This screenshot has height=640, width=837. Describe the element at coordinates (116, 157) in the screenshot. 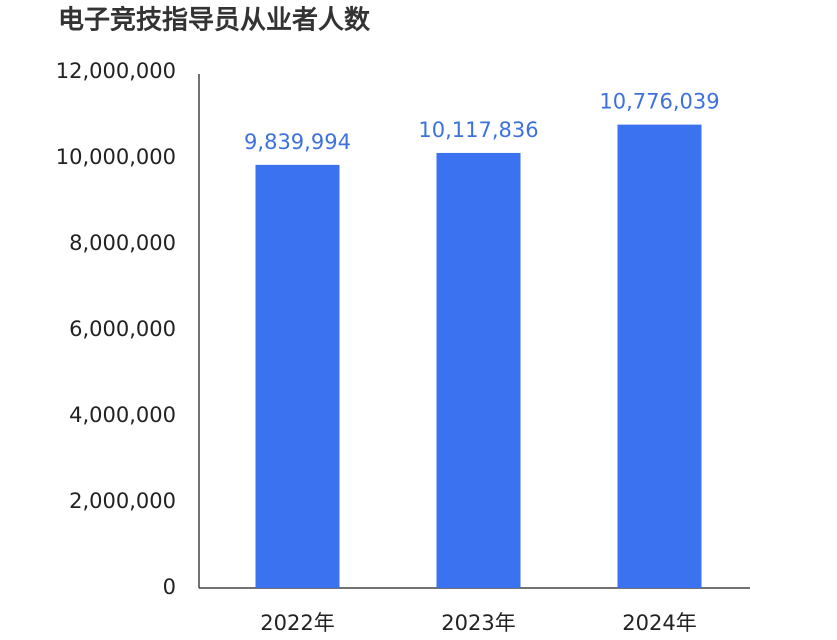

I see `y-tick-label: 10,000,000` at that location.